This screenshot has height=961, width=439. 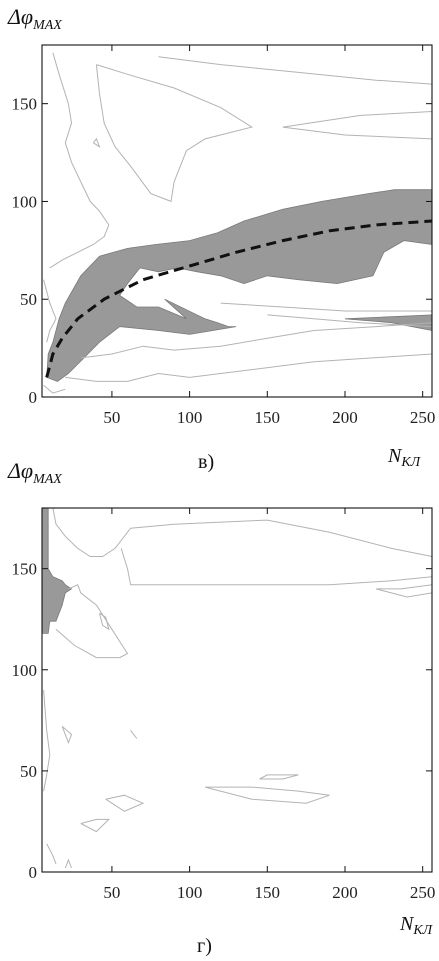 I want to click on panel-label: в), so click(x=206, y=462).